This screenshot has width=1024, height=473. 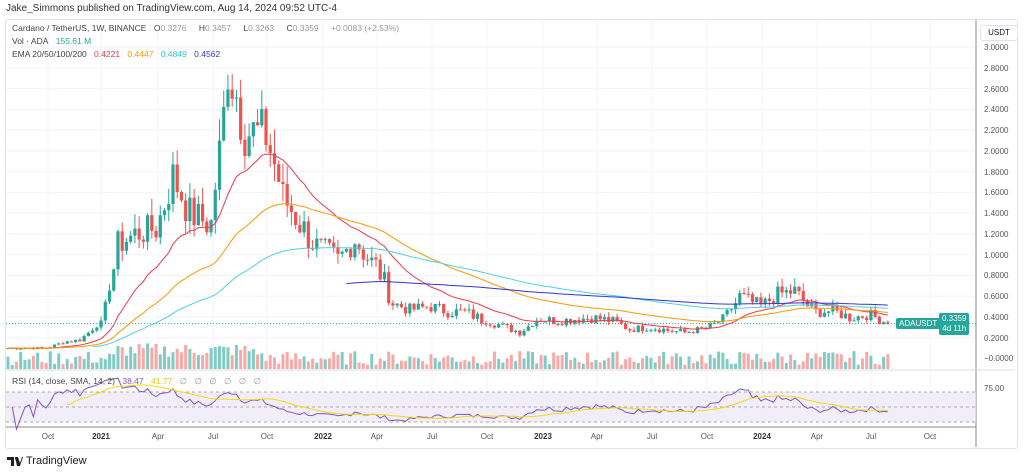 I want to click on rsi-na-4: ∅, so click(x=228, y=381).